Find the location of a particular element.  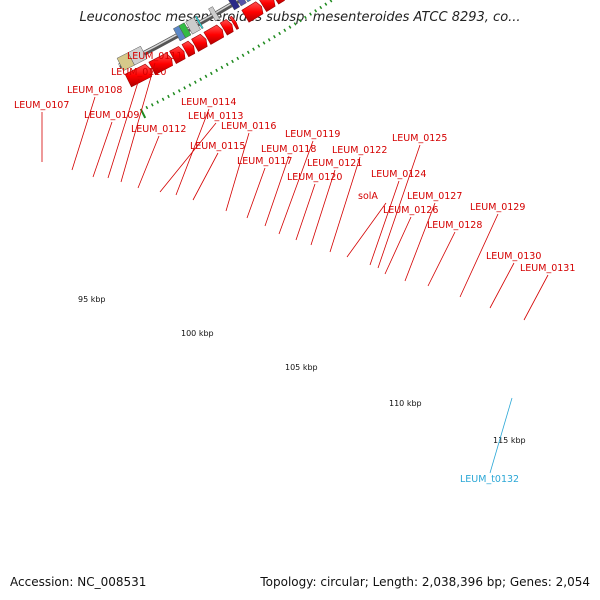

gene-label: LEUM_0125 is located at coordinates (419, 138).